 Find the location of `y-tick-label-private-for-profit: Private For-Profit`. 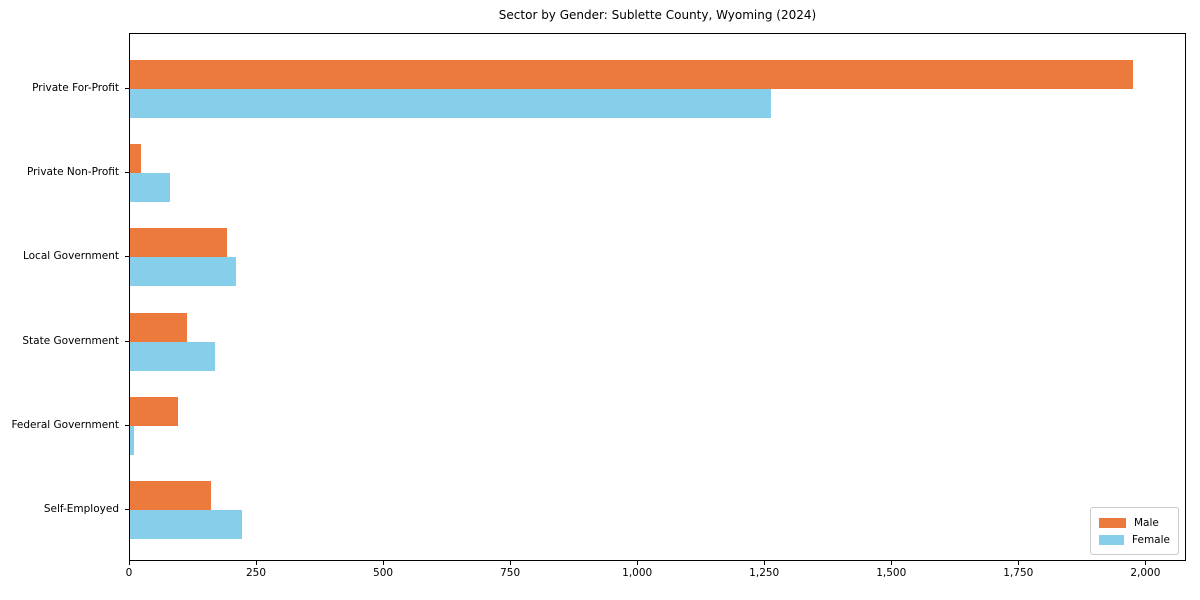

y-tick-label-private-for-profit: Private For-Profit is located at coordinates (75, 88).